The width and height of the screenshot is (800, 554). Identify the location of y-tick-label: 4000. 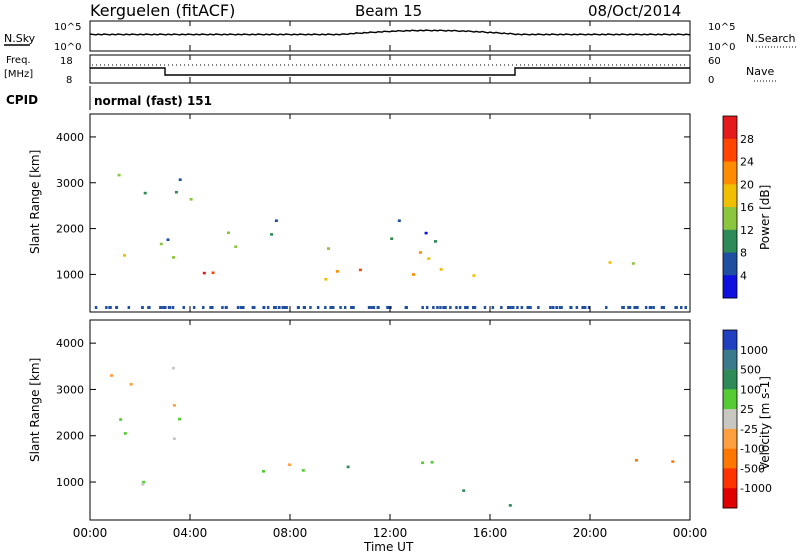
(70, 343).